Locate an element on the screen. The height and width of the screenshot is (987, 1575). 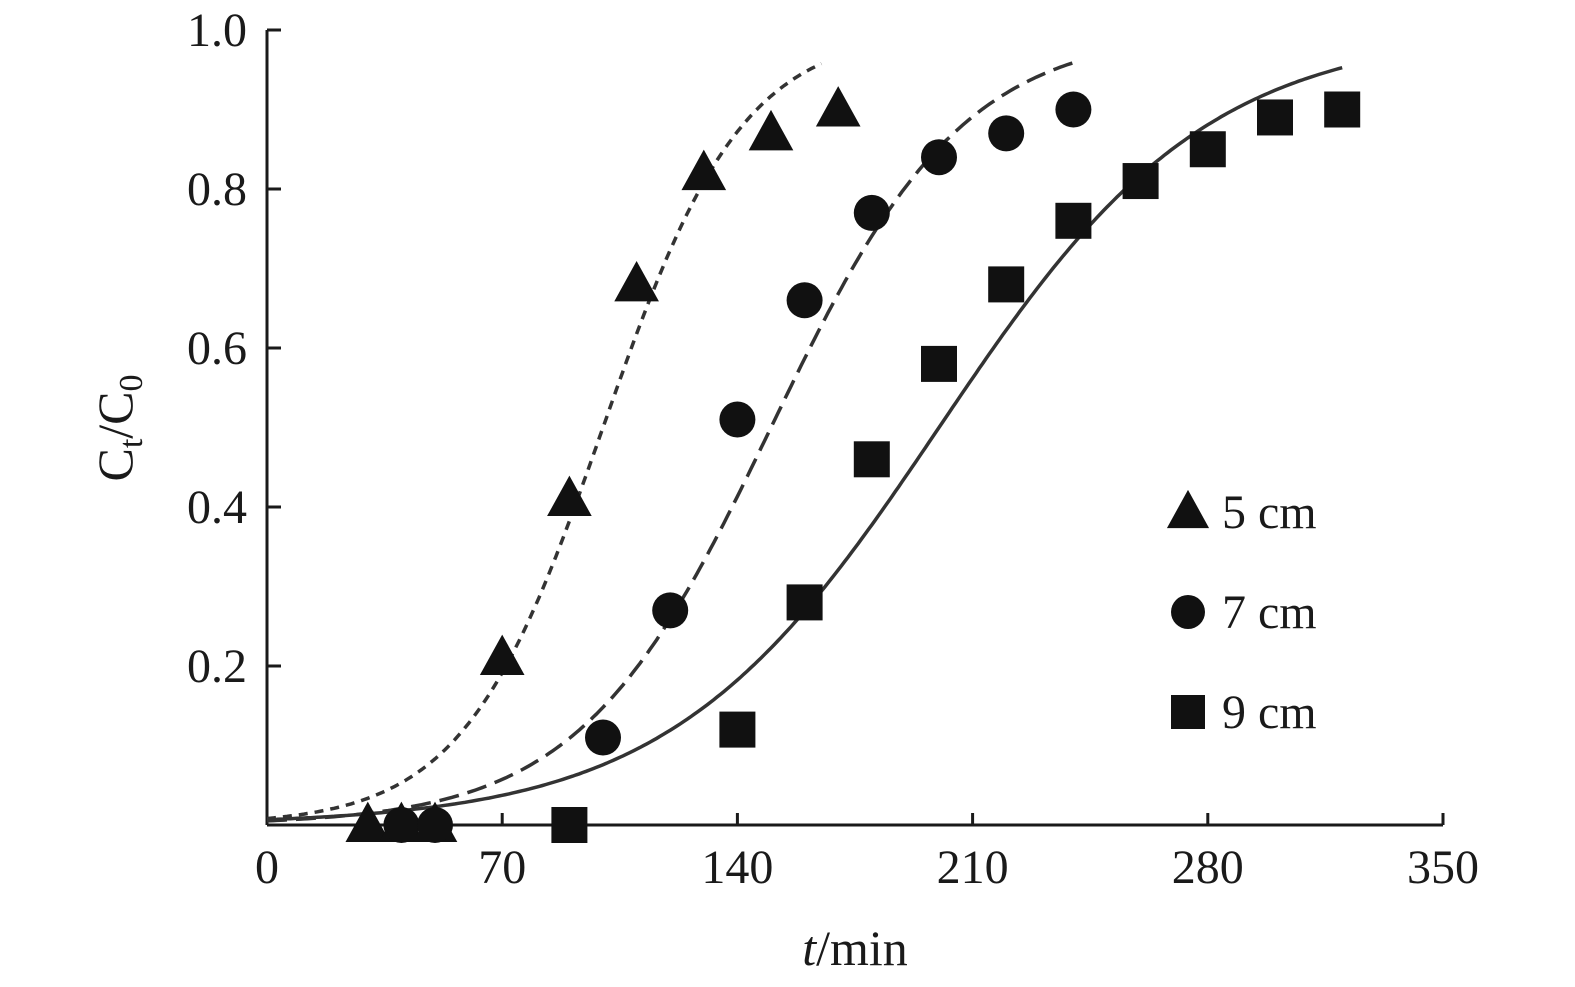
legend: 5 cm 7 cm 9 cm is located at coordinates (1241, 612).